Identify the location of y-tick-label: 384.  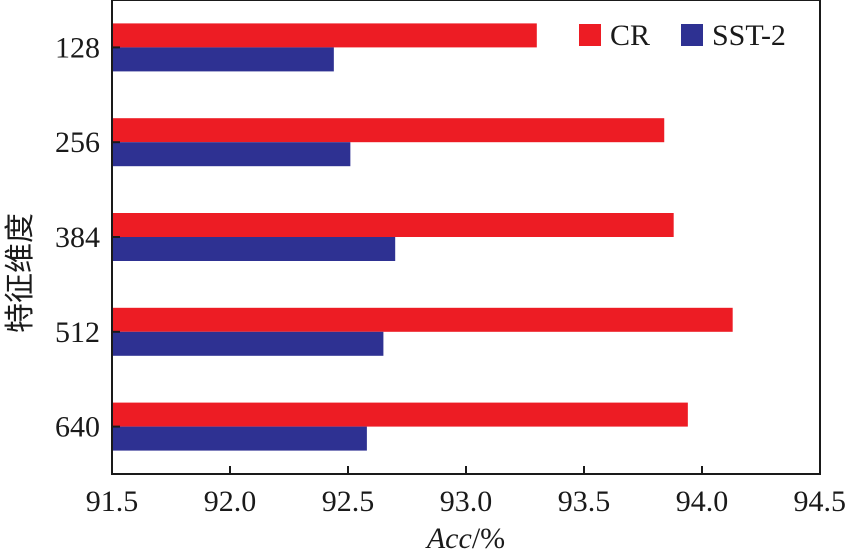
(77, 237).